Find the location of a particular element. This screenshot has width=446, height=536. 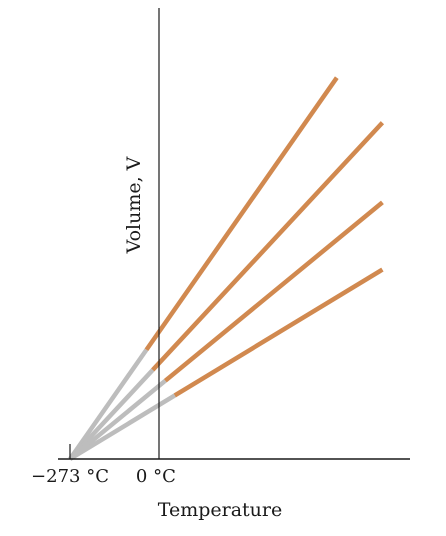

y-axis-title: Volume, V is located at coordinates (134, 205).